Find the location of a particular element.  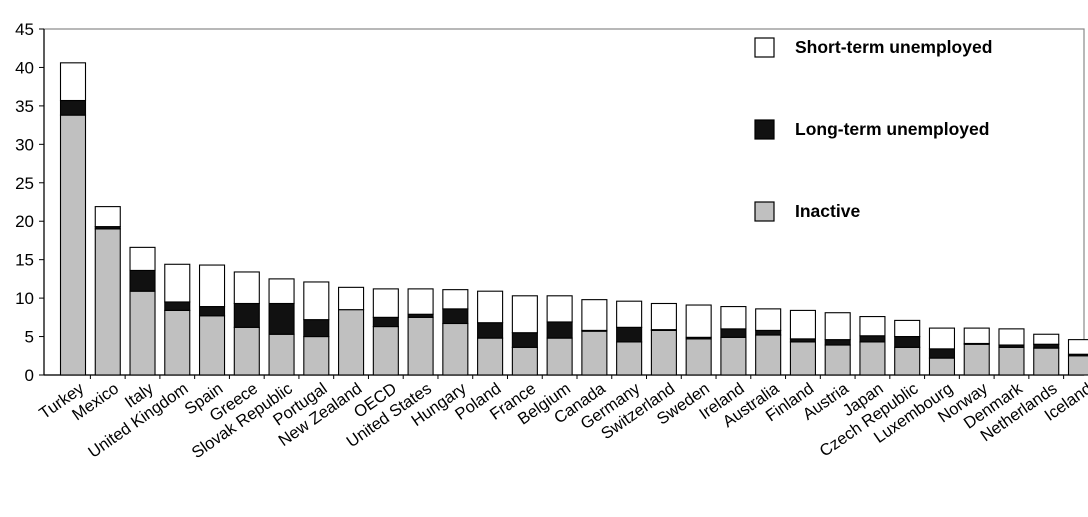

y-tick-label: 45 is located at coordinates (24, 29).